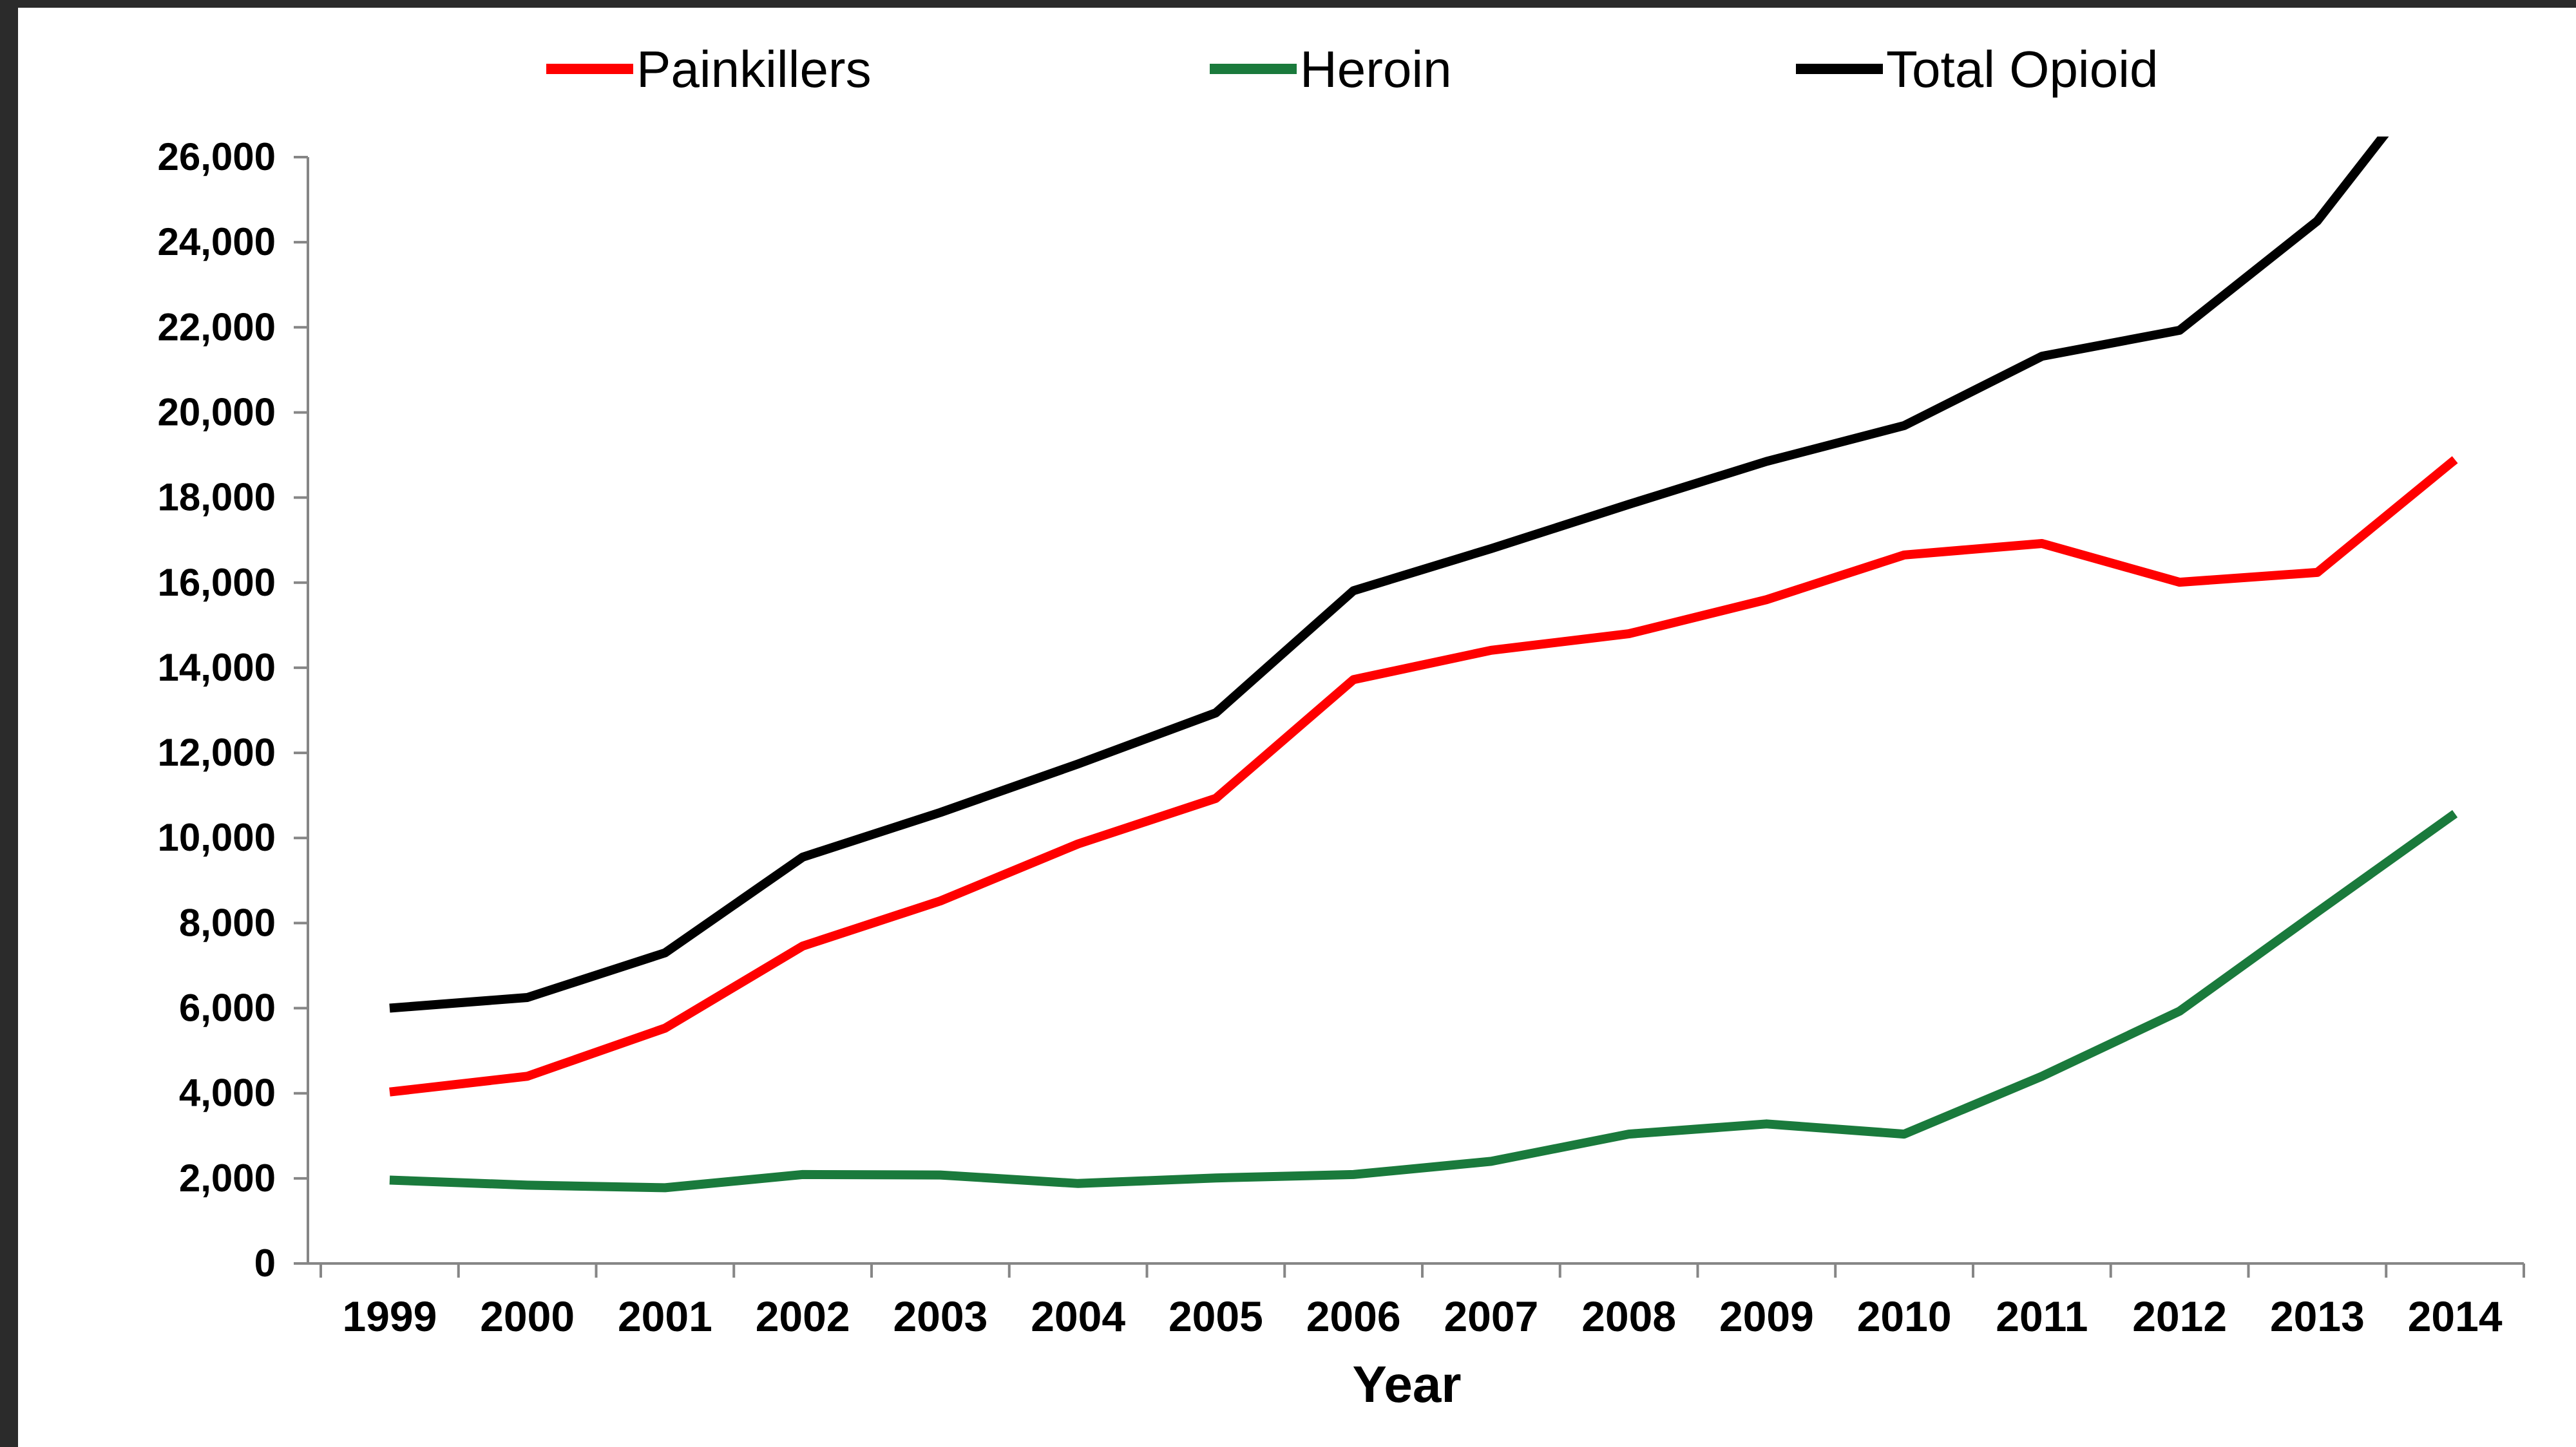 The image size is (2576, 1447). I want to click on y-tick-label: 6,000, so click(227, 1008).